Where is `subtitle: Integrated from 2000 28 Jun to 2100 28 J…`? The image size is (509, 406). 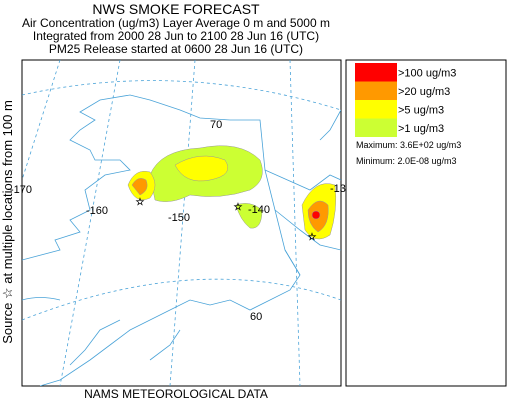 subtitle: Integrated from 2000 28 Jun to 2100 28 J… is located at coordinates (176, 36).